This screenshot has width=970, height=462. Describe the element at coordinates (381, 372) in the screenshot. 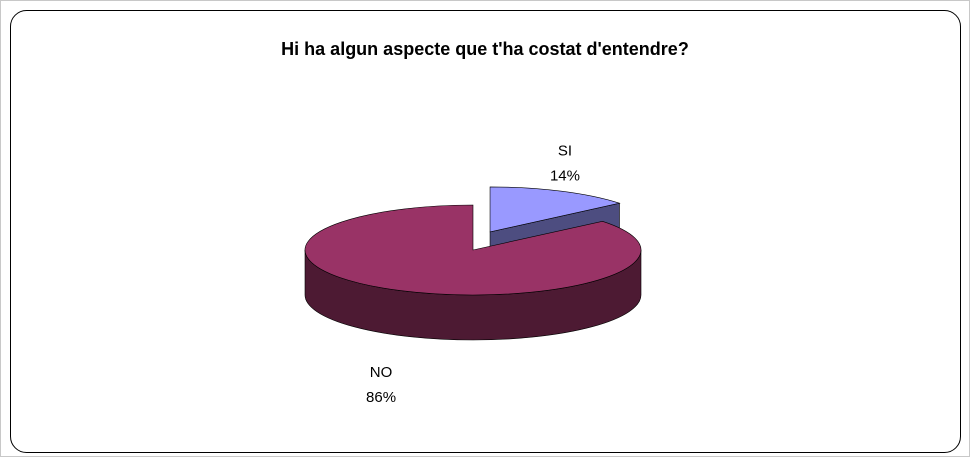

I see `category-label: NO` at that location.